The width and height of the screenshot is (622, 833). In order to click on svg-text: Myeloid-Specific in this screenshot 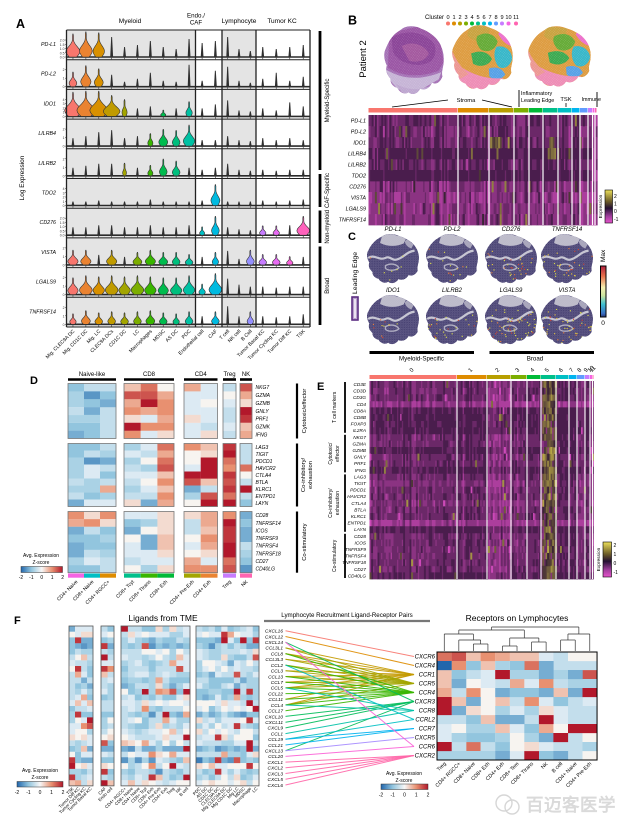, I will do `click(421, 359)`.